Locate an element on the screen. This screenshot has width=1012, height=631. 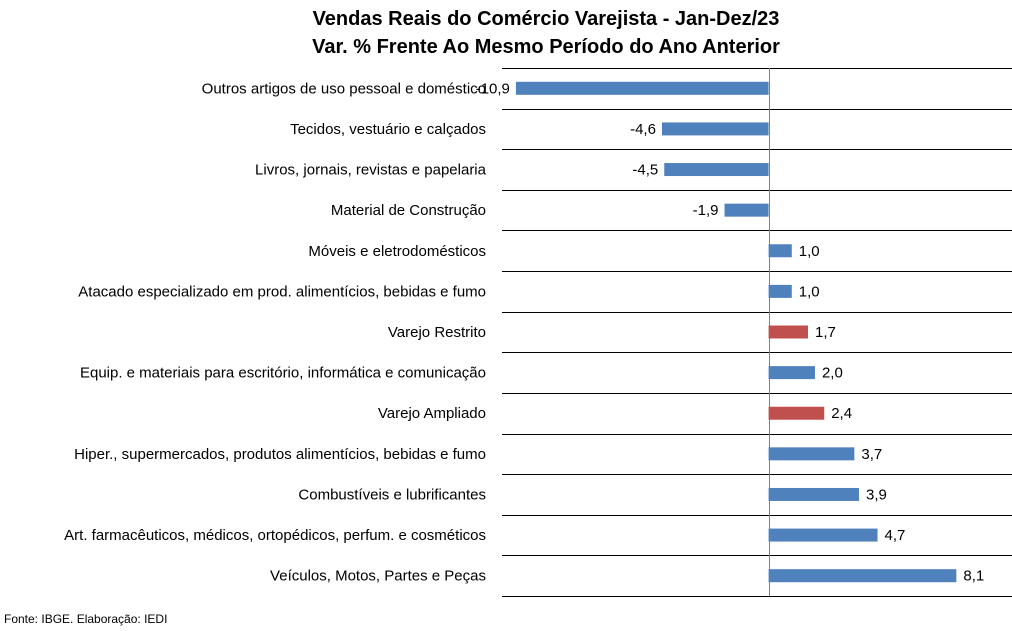
category-label: Varejo Ampliado is located at coordinates (432, 413).